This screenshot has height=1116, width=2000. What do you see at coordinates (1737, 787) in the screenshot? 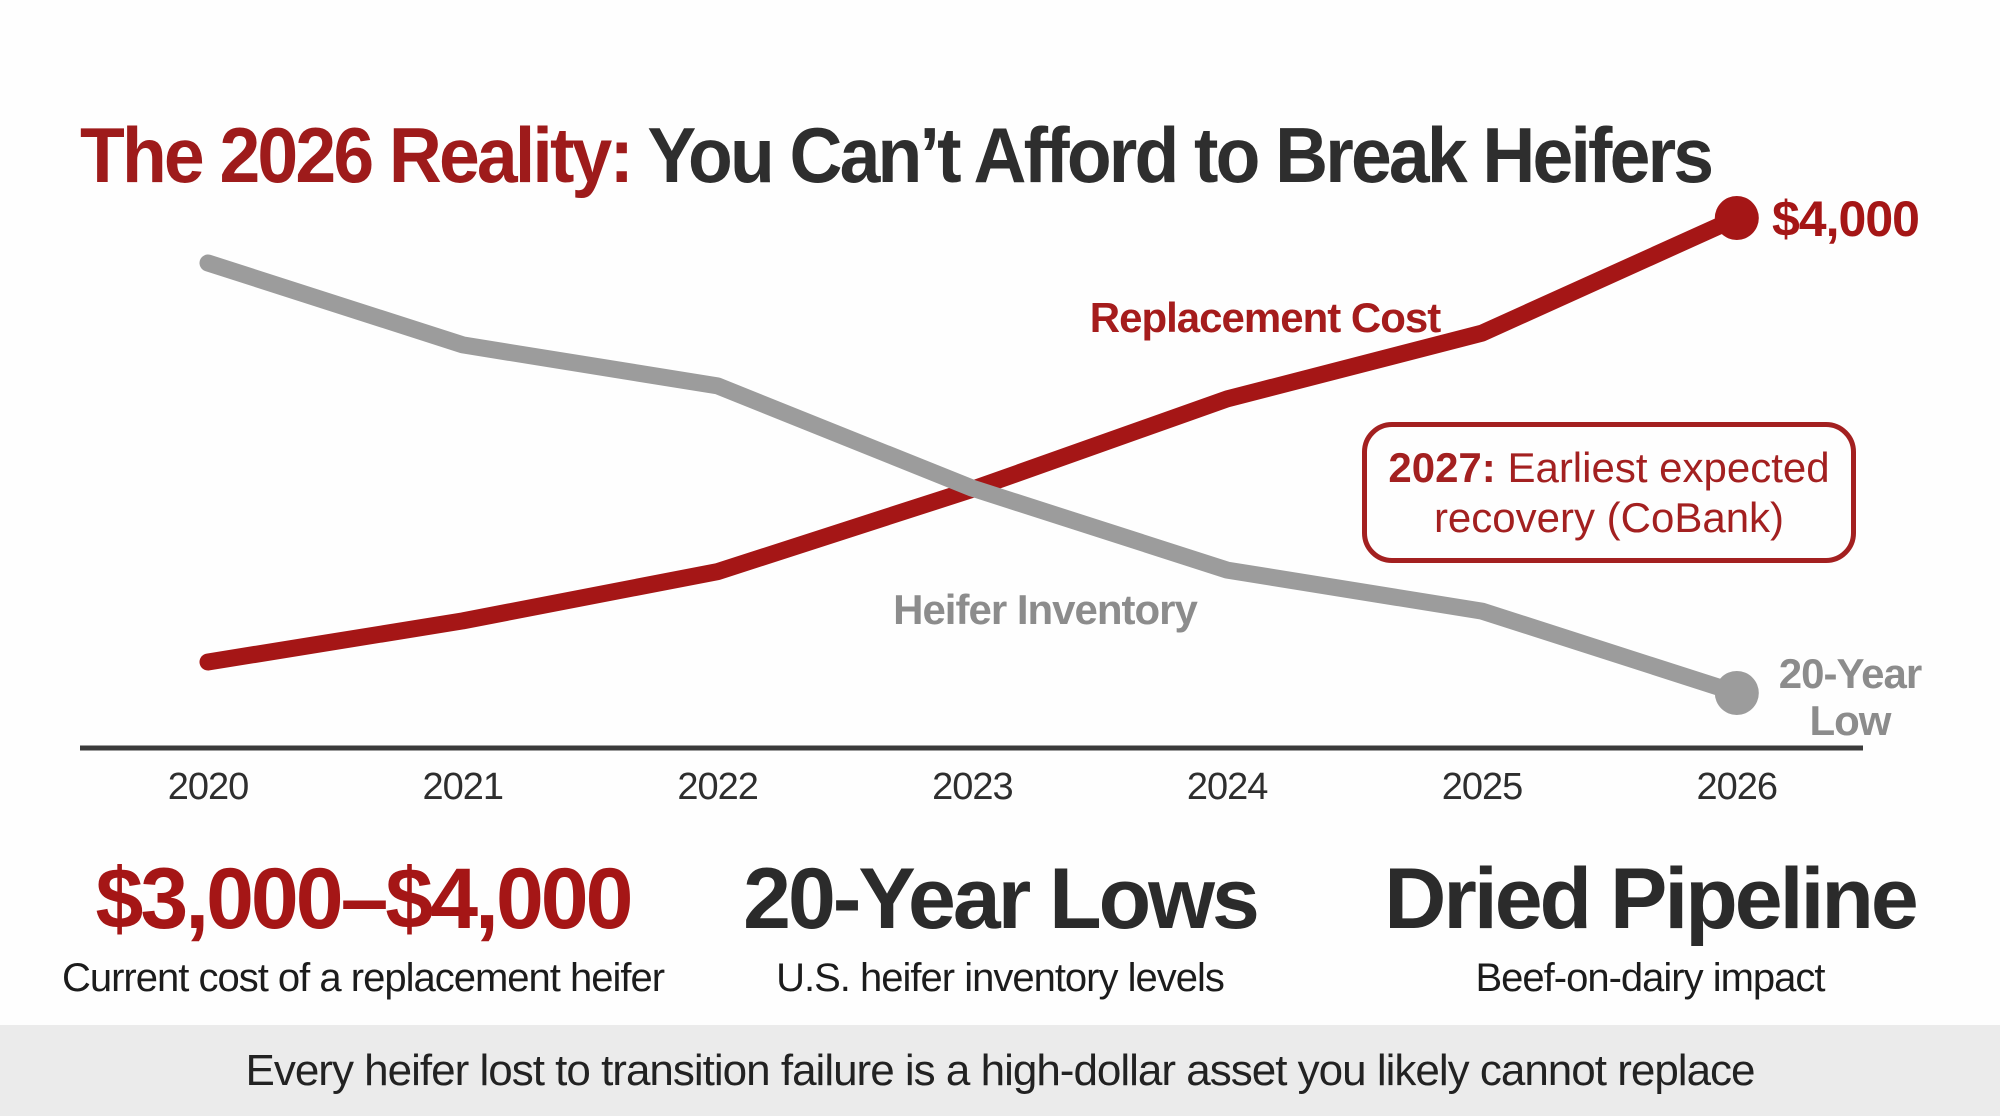
I see `x-axis-tick-2026: 2026` at bounding box center [1737, 787].